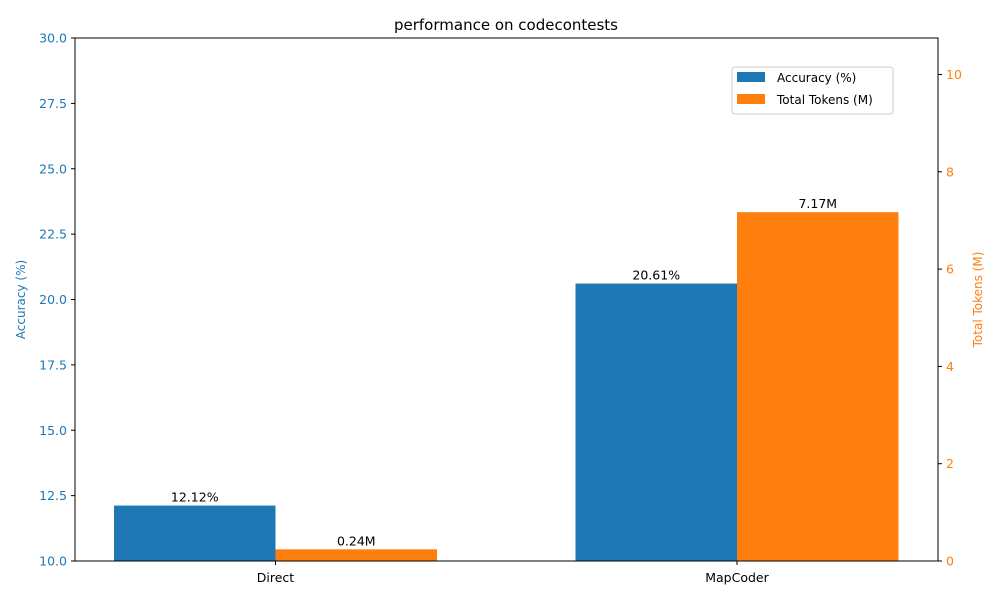  I want to click on y-axis-left-label: Accuracy (%), so click(21, 299).